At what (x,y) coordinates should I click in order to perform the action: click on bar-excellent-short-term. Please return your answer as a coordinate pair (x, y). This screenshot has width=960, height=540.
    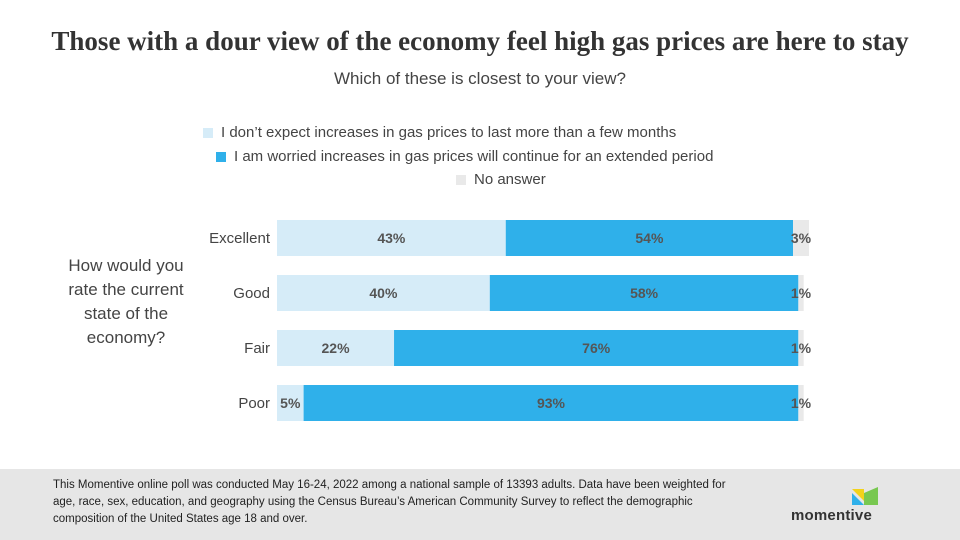
    Looking at the image, I should click on (391, 238).